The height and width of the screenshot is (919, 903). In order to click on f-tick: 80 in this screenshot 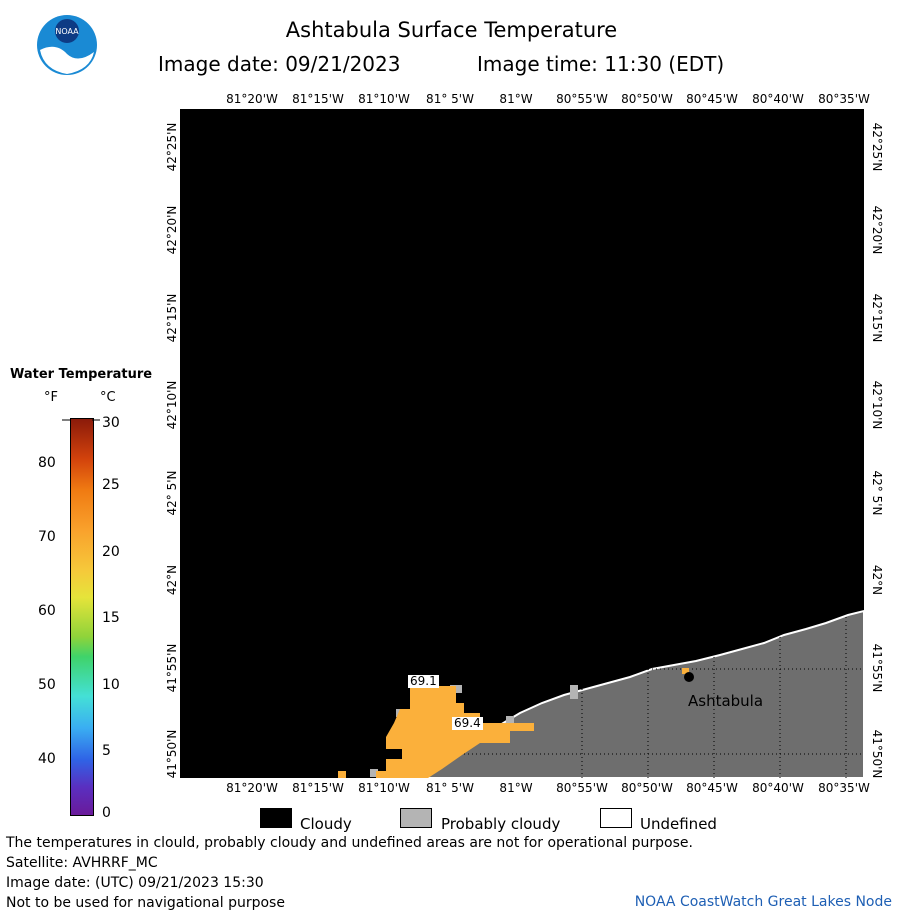, I will do `click(47, 463)`.